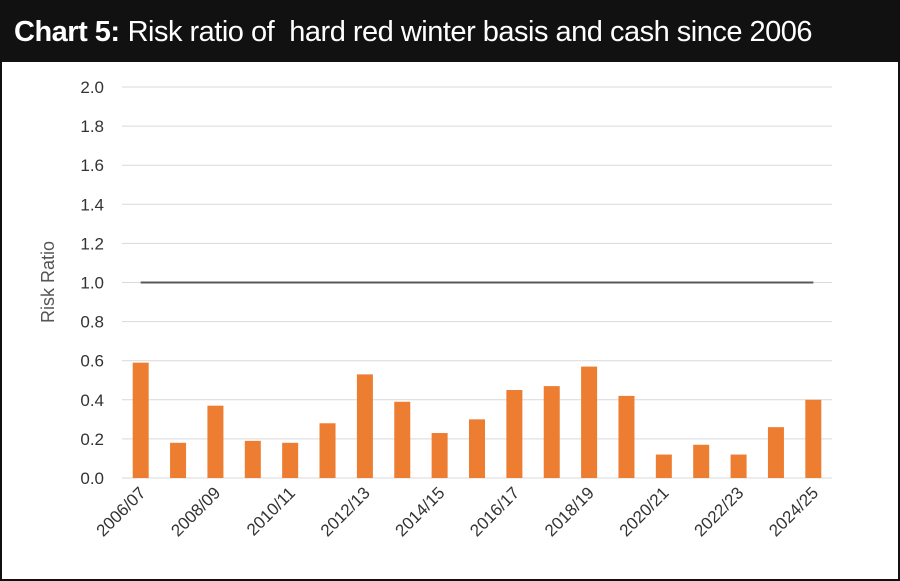  I want to click on y-axis-label: Risk Ratio, so click(48, 282).